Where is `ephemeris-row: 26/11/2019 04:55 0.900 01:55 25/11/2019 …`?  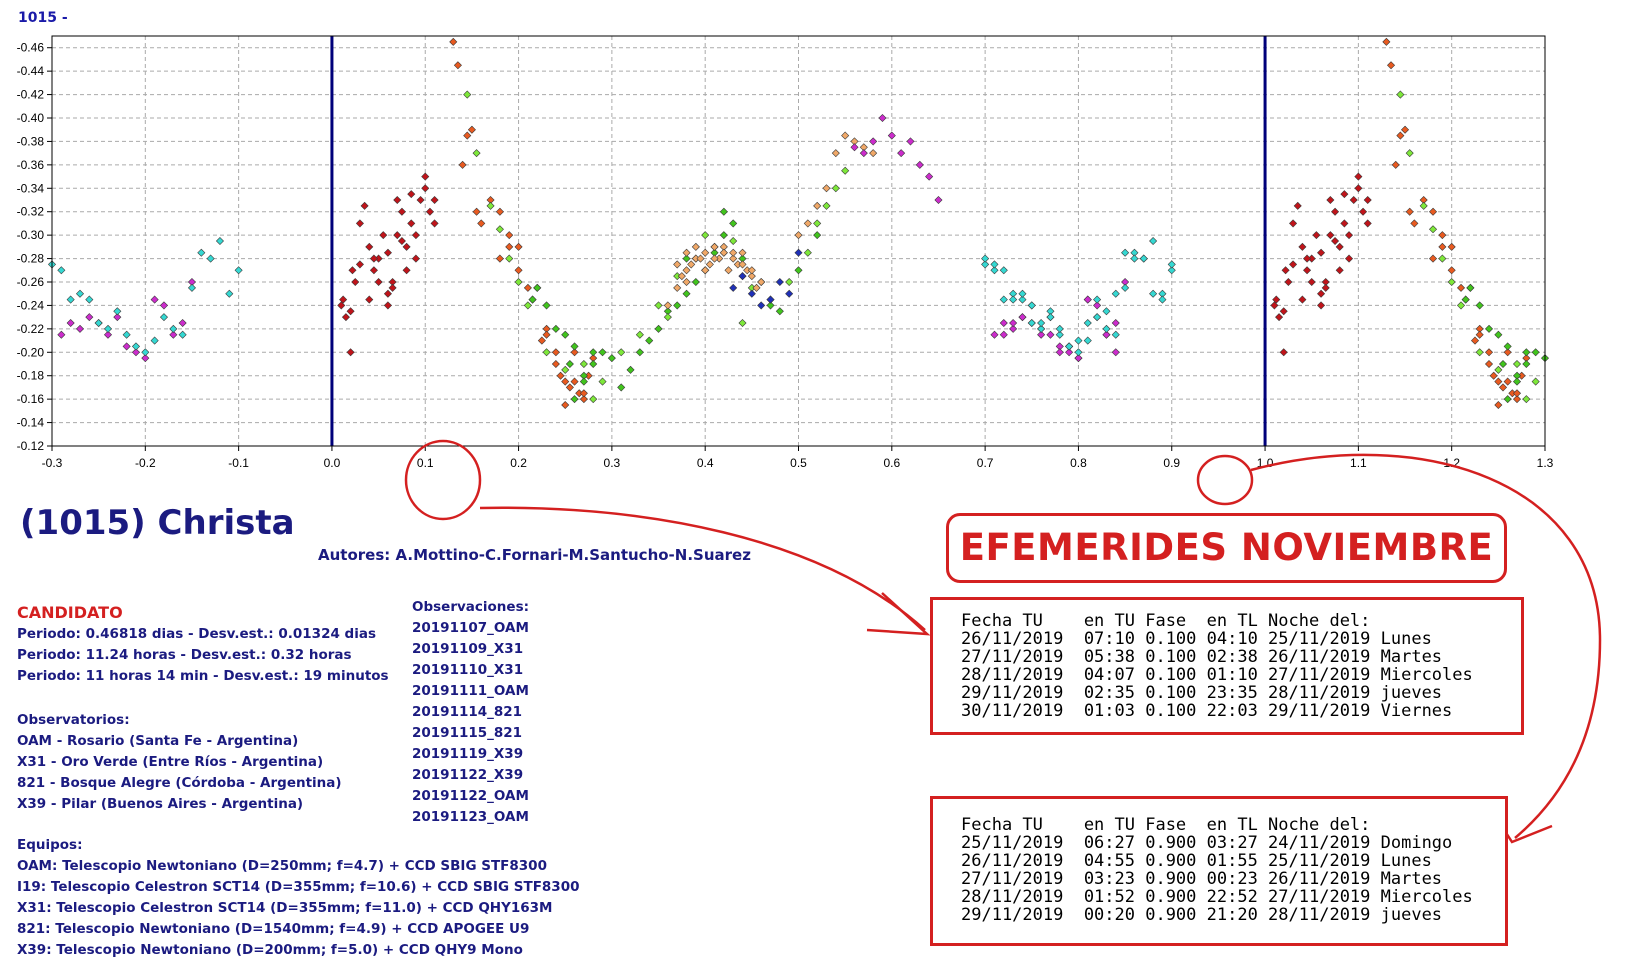 ephemeris-row: 26/11/2019 04:55 0.900 01:55 25/11/2019 … is located at coordinates (1196, 861).